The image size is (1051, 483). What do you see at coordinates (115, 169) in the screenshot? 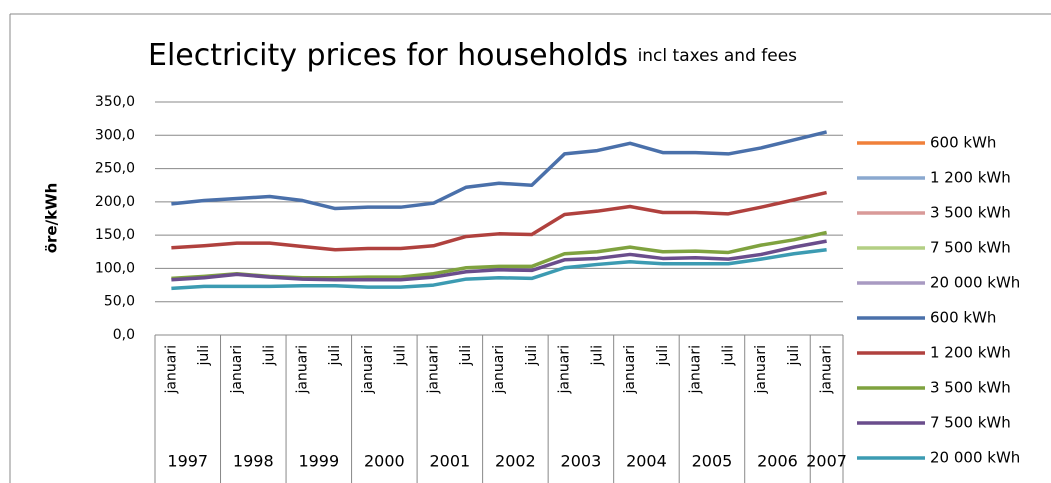
I see `y-tick-label: 250,0` at bounding box center [115, 169].